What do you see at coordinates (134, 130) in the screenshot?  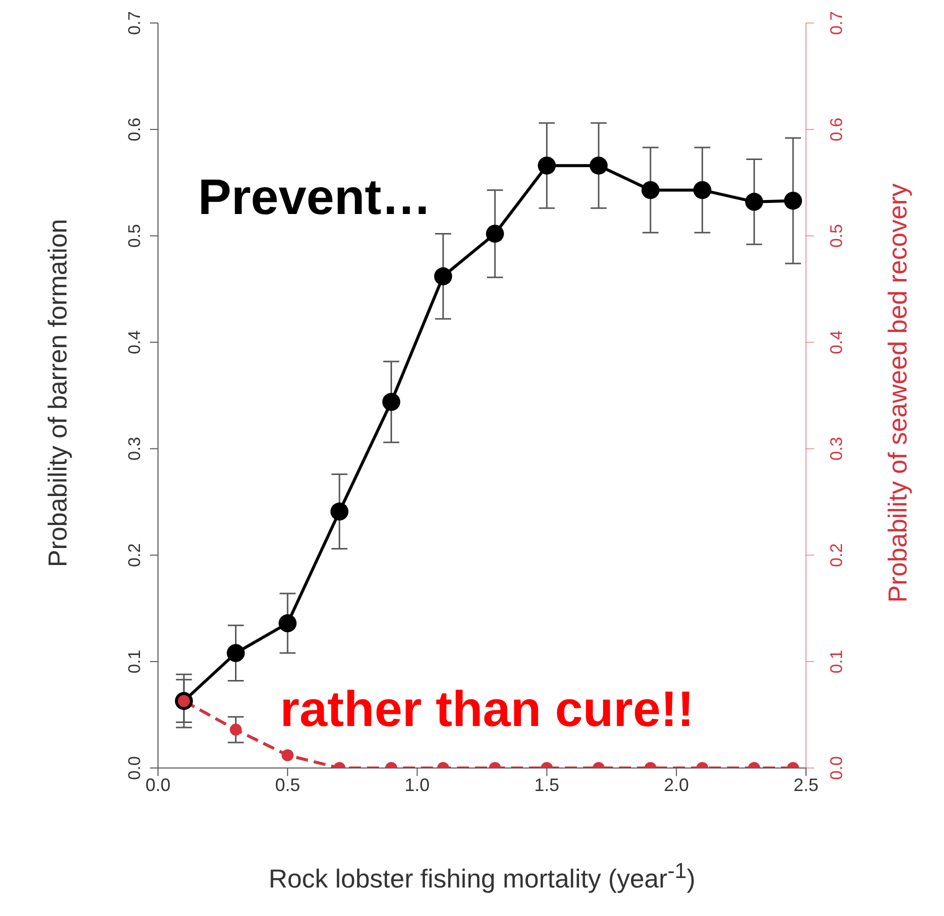 I see `y-tick-label: 0.6` at bounding box center [134, 130].